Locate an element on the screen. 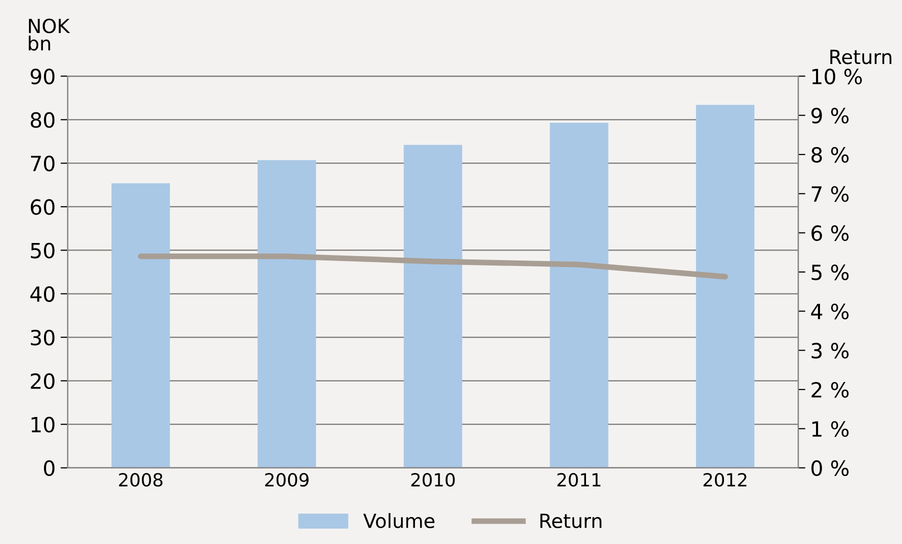  y-tick-label: 20 is located at coordinates (42, 381).